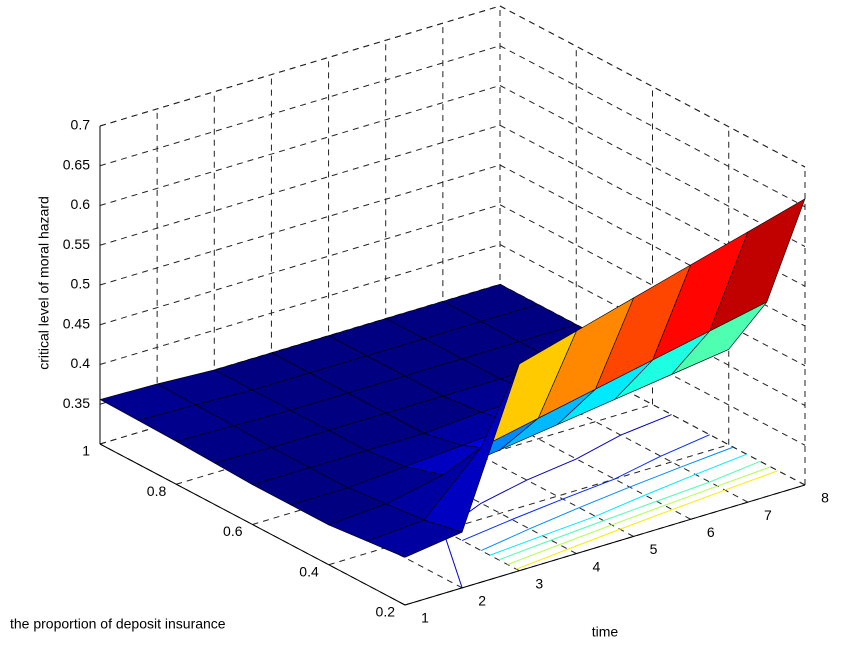  I want to click on z-tick-label: 0.4, so click(81, 363).